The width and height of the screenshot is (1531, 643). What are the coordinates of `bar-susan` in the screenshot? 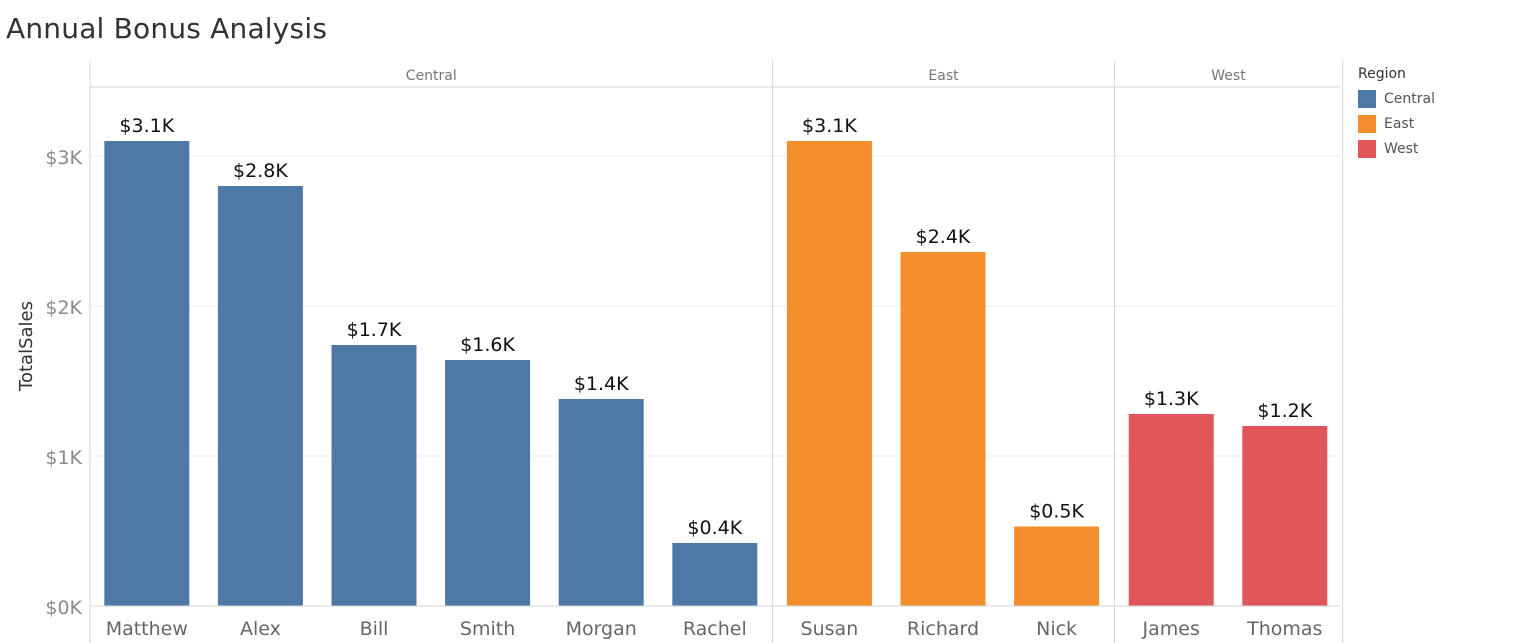 It's located at (829, 373).